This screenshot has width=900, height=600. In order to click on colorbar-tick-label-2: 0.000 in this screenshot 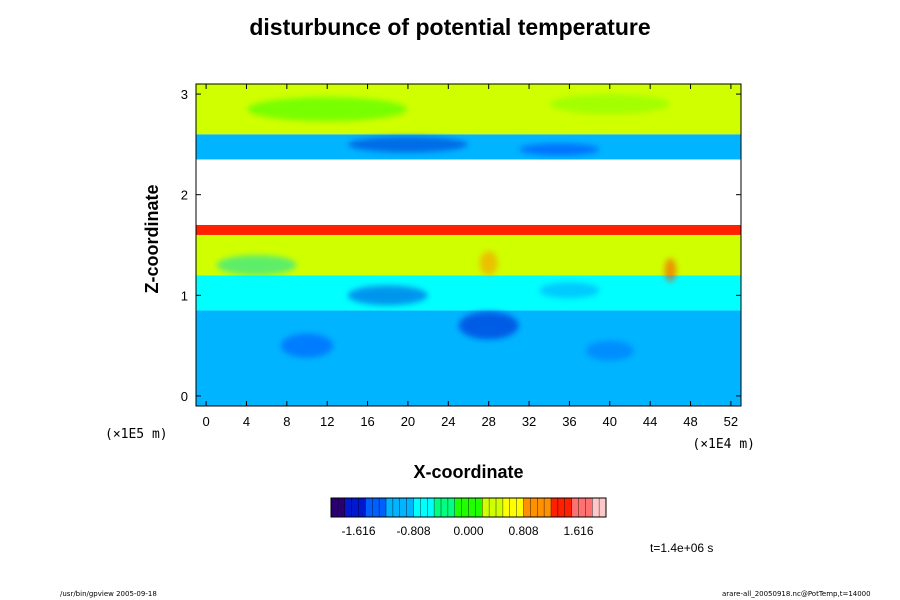, I will do `click(468, 531)`.